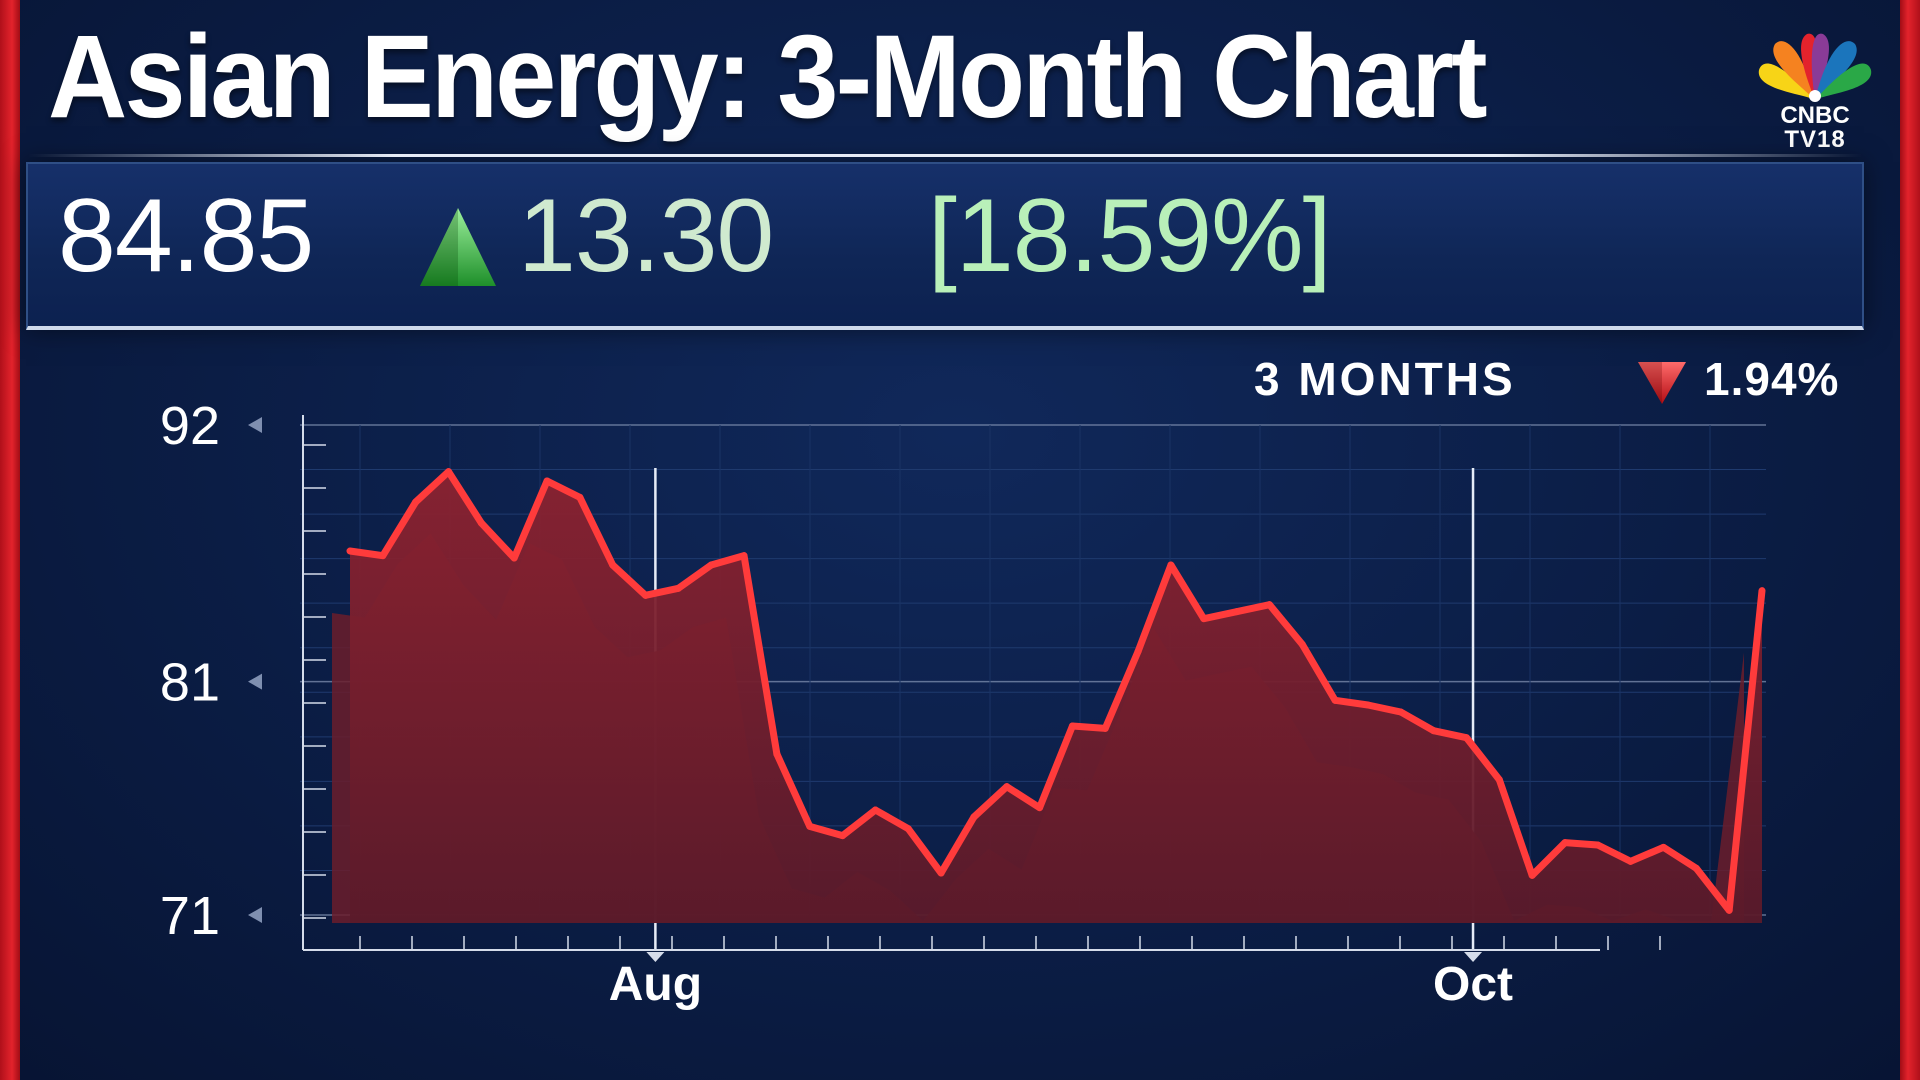  What do you see at coordinates (190, 426) in the screenshot?
I see `y-tick-label: 92` at bounding box center [190, 426].